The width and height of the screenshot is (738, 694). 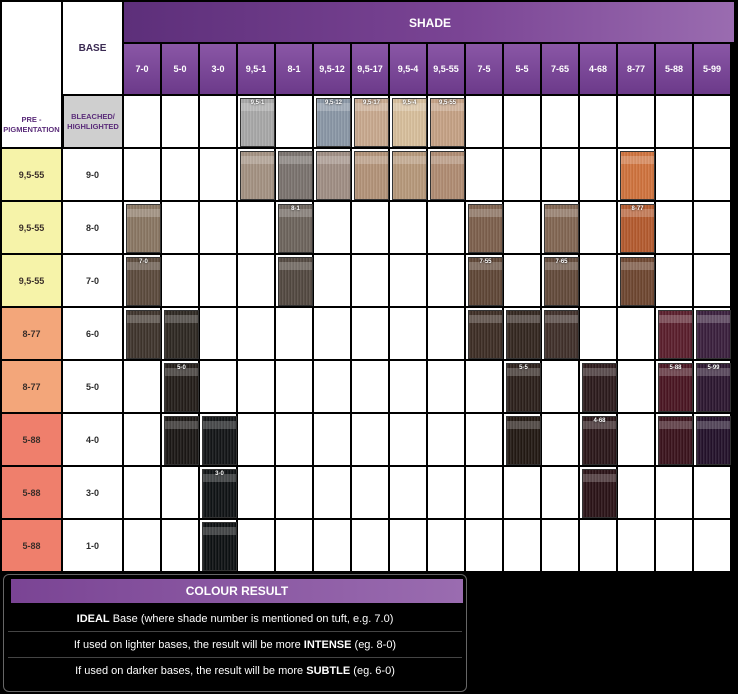 I want to click on shade-column-header: 3-0, so click(x=218, y=69).